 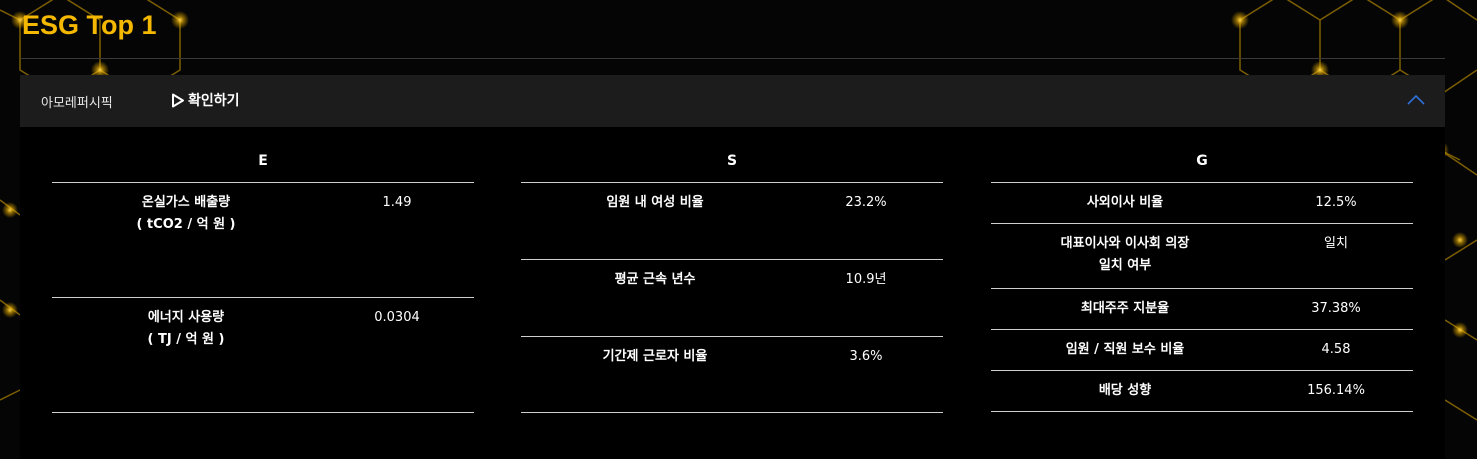 I want to click on chevron-up-icon, so click(x=1416, y=100).